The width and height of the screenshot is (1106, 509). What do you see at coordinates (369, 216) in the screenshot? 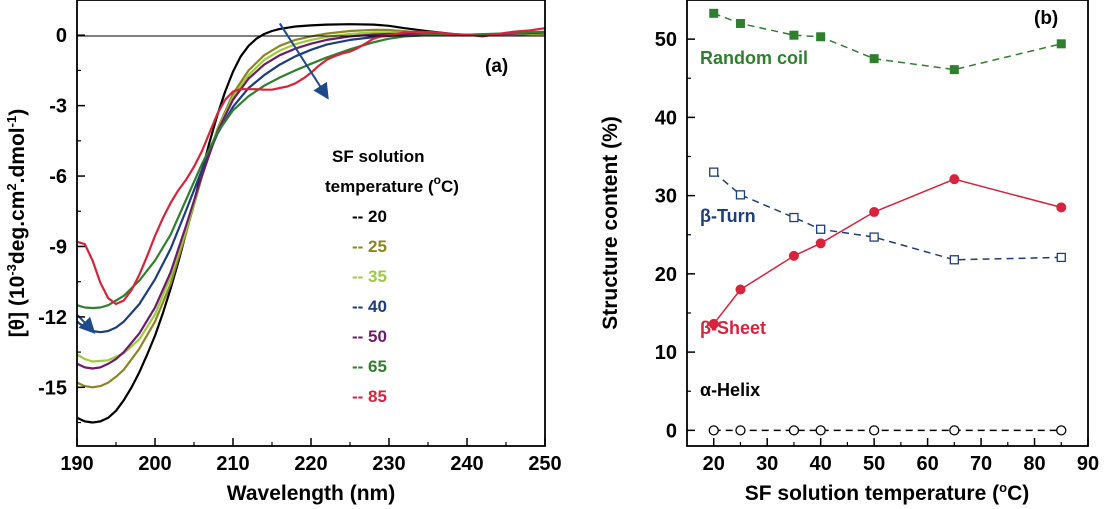
I see `legend-item-20: -- 20` at bounding box center [369, 216].